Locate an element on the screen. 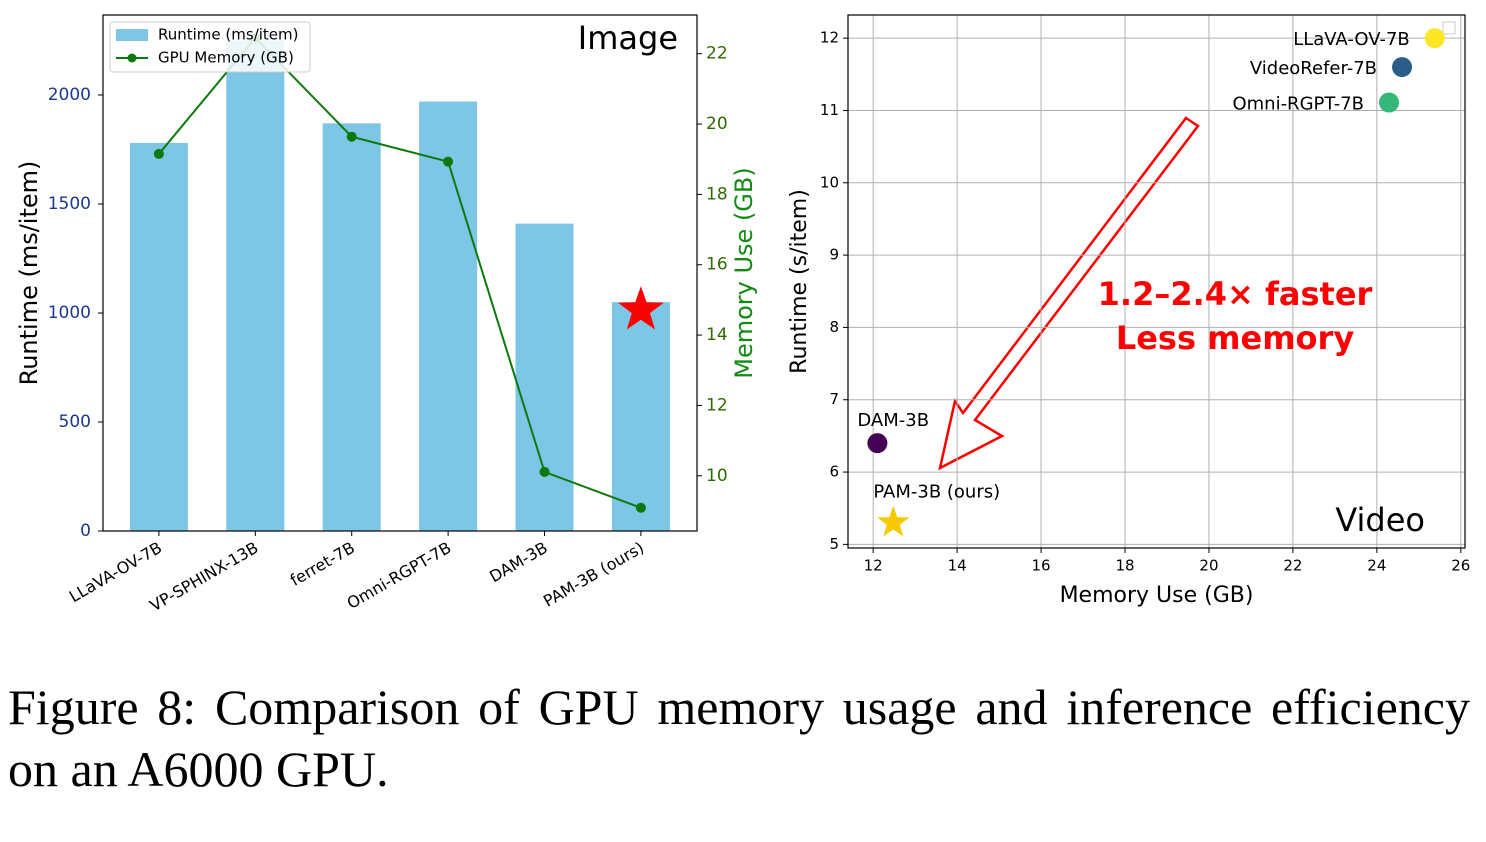 The image size is (1486, 842). y-tick-label: 1500 is located at coordinates (69, 204).